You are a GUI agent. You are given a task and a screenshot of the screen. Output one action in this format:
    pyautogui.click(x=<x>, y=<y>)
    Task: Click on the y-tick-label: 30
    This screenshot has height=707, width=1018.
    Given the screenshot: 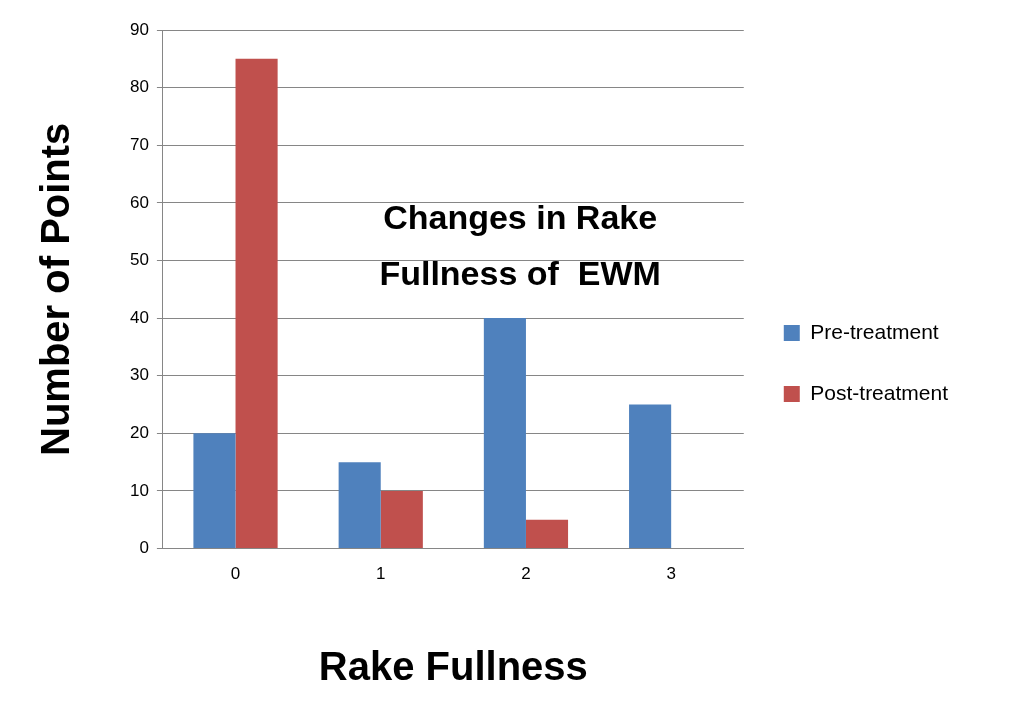 What is the action you would take?
    pyautogui.click(x=139, y=375)
    